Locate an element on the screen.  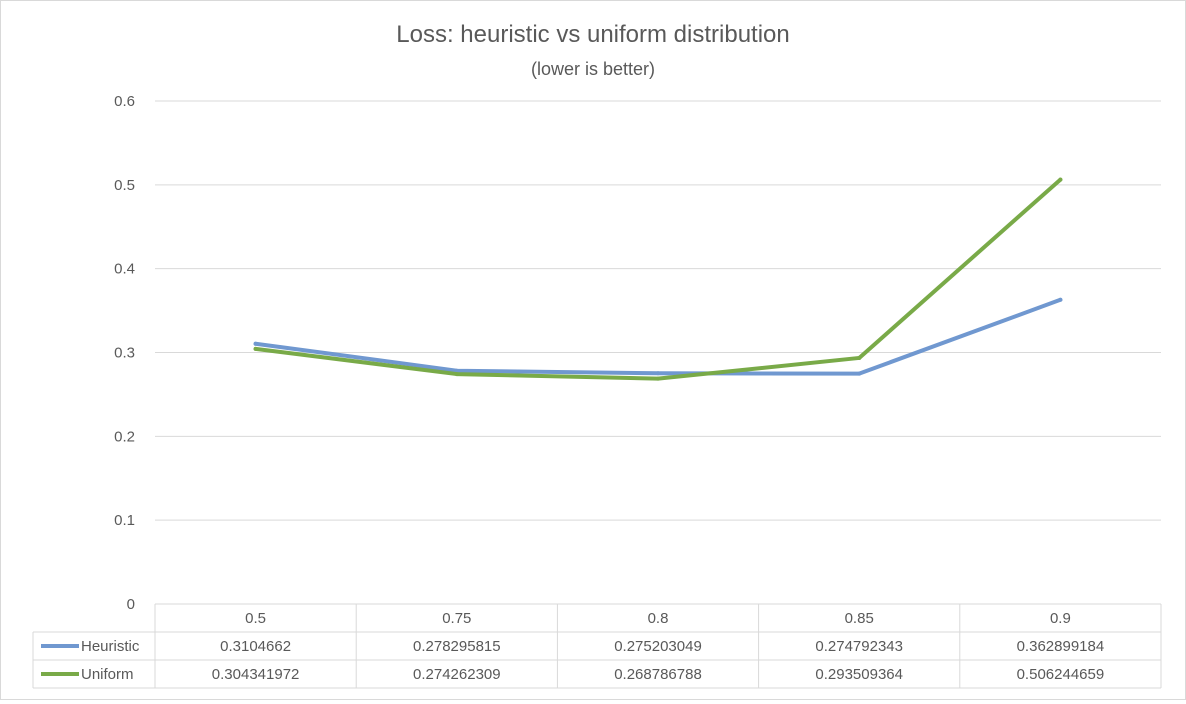
y-tick-label: 0.4 is located at coordinates (124, 269).